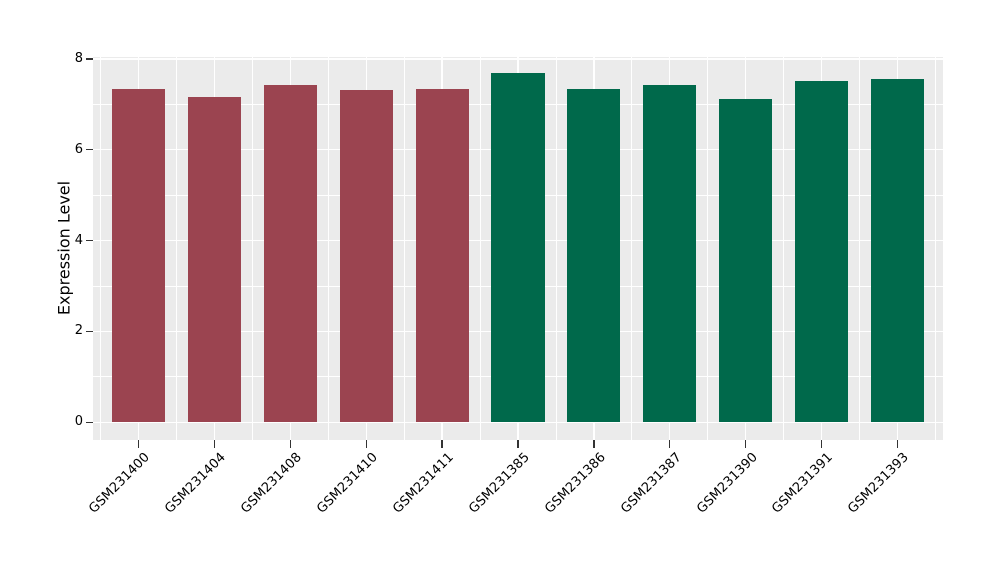 This screenshot has width=1000, height=580. Describe the element at coordinates (897, 251) in the screenshot. I see `bar-GSM231393` at that location.